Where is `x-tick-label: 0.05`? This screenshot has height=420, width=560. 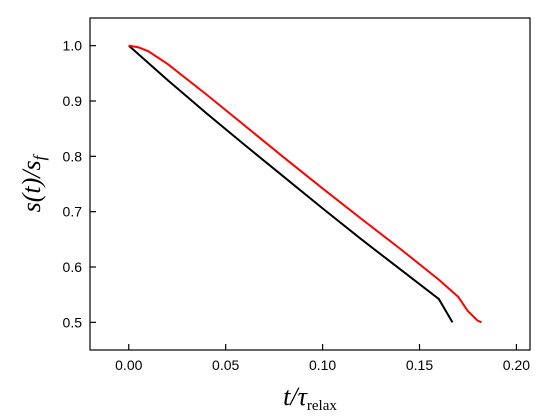
x-tick-label: 0.05 is located at coordinates (225, 365).